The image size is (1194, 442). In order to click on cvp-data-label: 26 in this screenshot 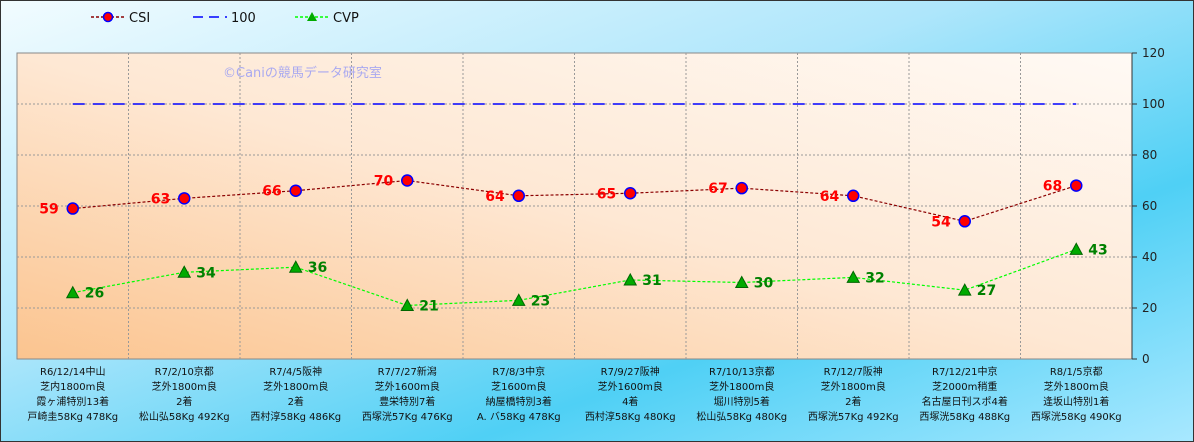, I will do `click(94, 294)`.